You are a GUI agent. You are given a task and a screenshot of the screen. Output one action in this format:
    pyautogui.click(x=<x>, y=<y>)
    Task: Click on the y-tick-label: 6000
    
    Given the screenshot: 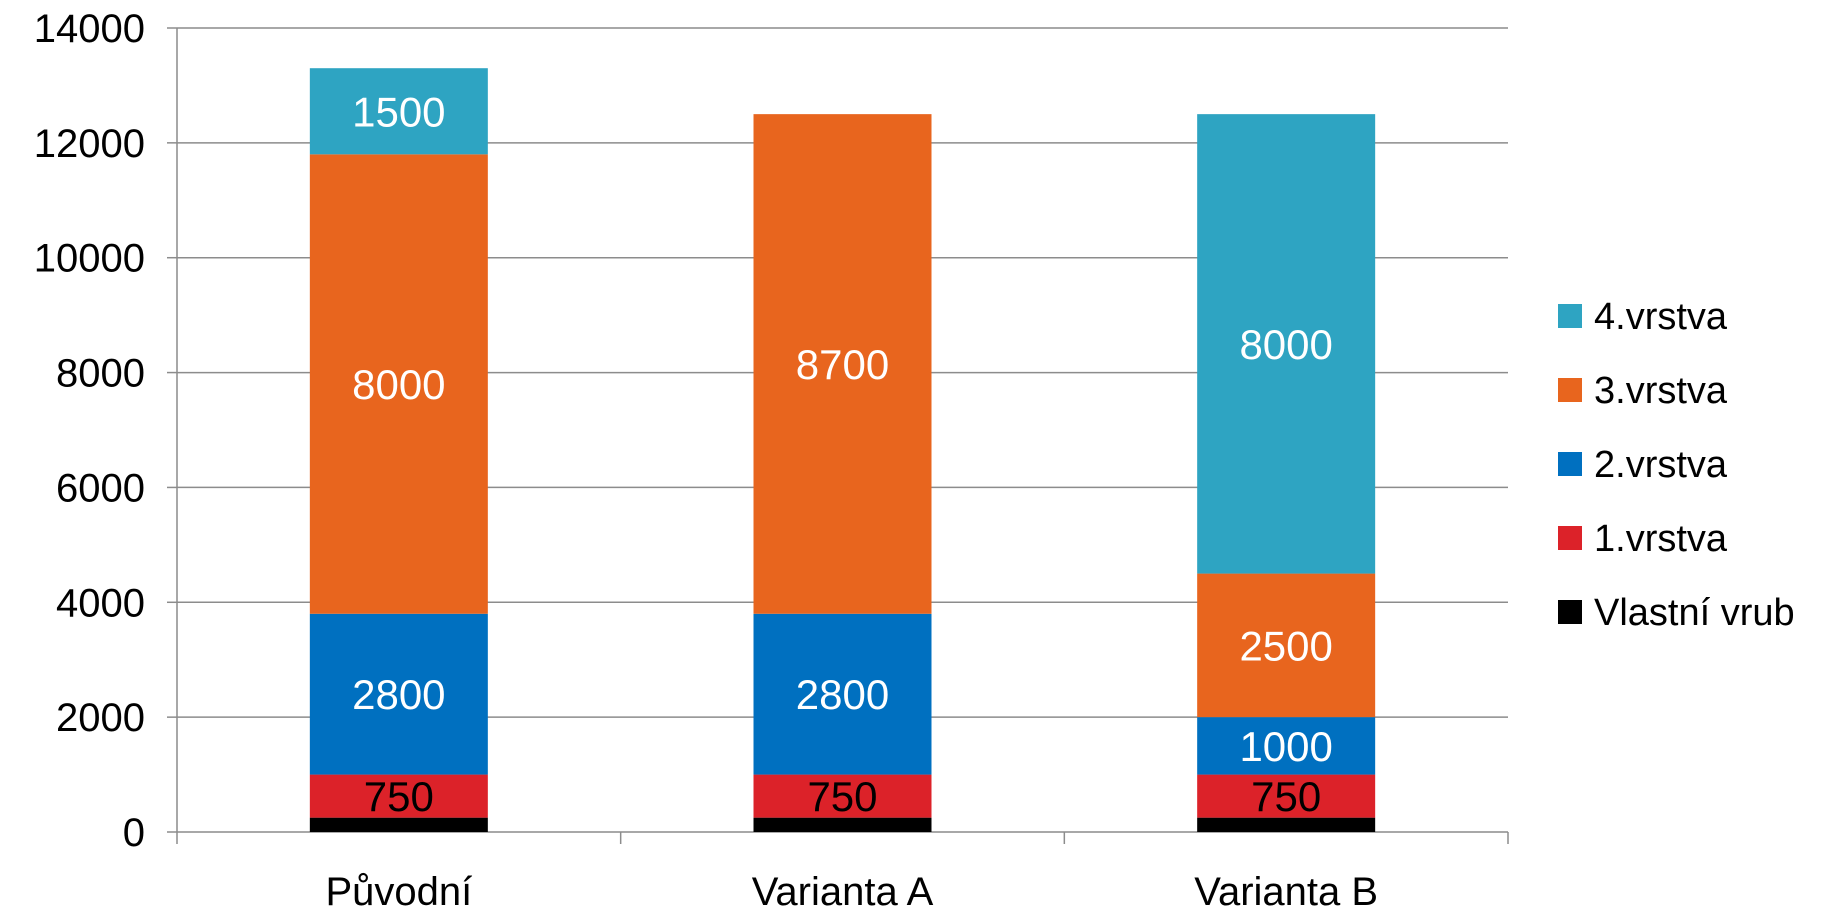 What is the action you would take?
    pyautogui.click(x=100, y=488)
    